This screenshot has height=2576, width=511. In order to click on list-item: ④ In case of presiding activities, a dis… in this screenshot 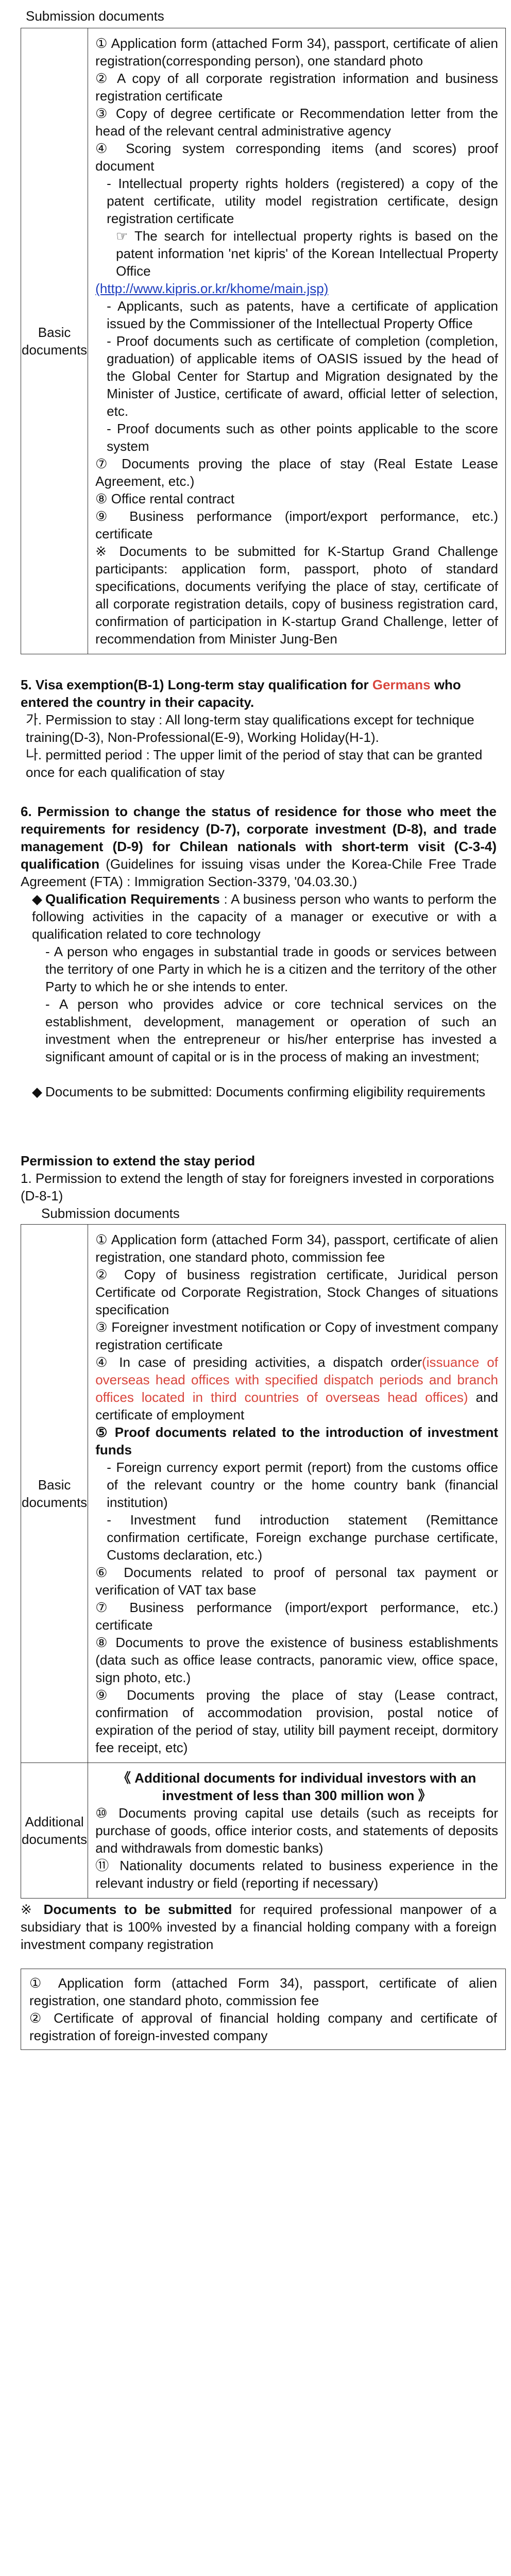, I will do `click(297, 1388)`.